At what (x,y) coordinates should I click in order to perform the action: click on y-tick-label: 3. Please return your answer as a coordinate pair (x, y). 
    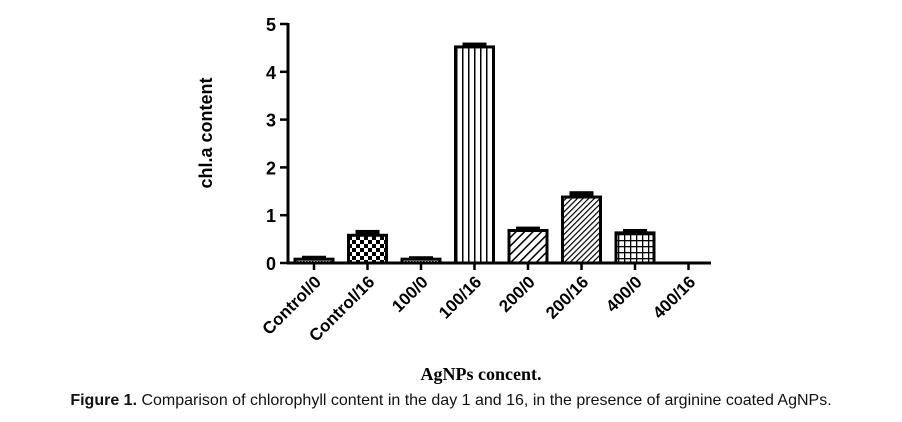
    Looking at the image, I should click on (271, 121).